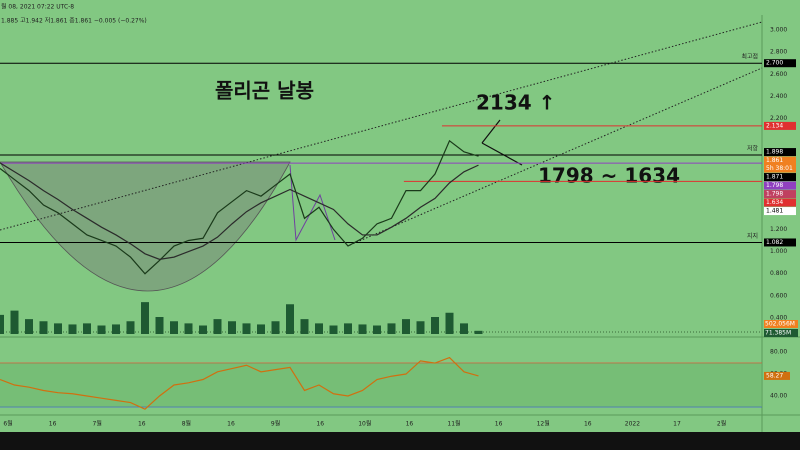 This screenshot has height=450, width=800. What do you see at coordinates (774, 125) in the screenshot?
I see `level-label: 2.134` at bounding box center [774, 125].